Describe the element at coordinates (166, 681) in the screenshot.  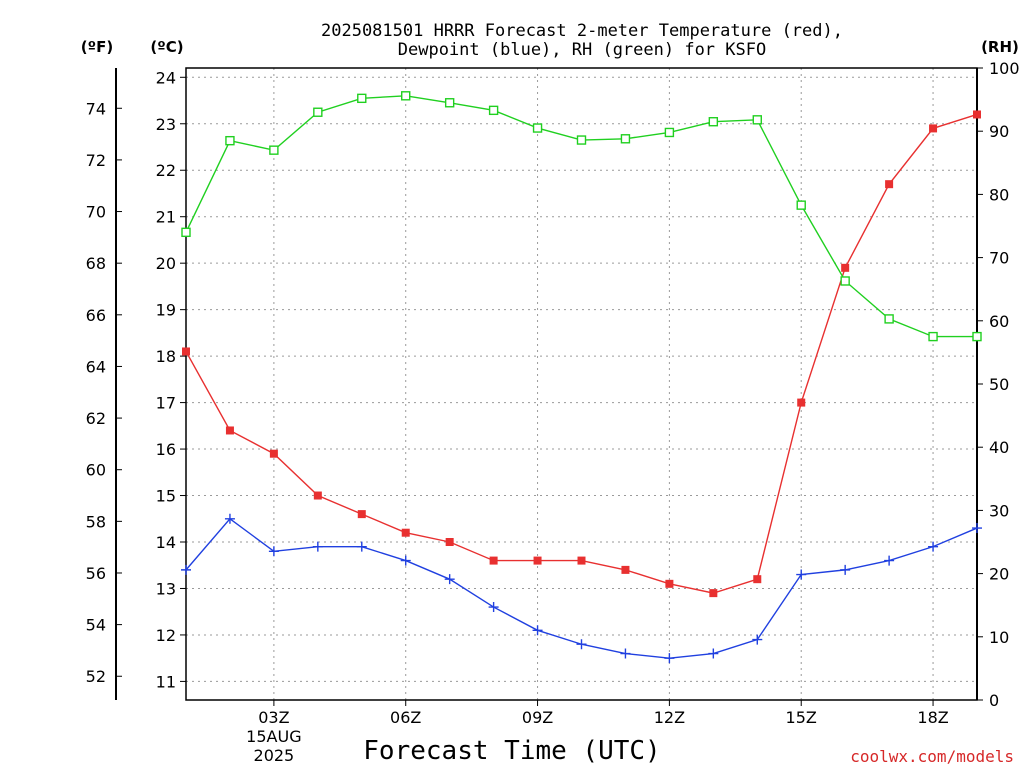
I see `celsius-tick-label: 11` at that location.